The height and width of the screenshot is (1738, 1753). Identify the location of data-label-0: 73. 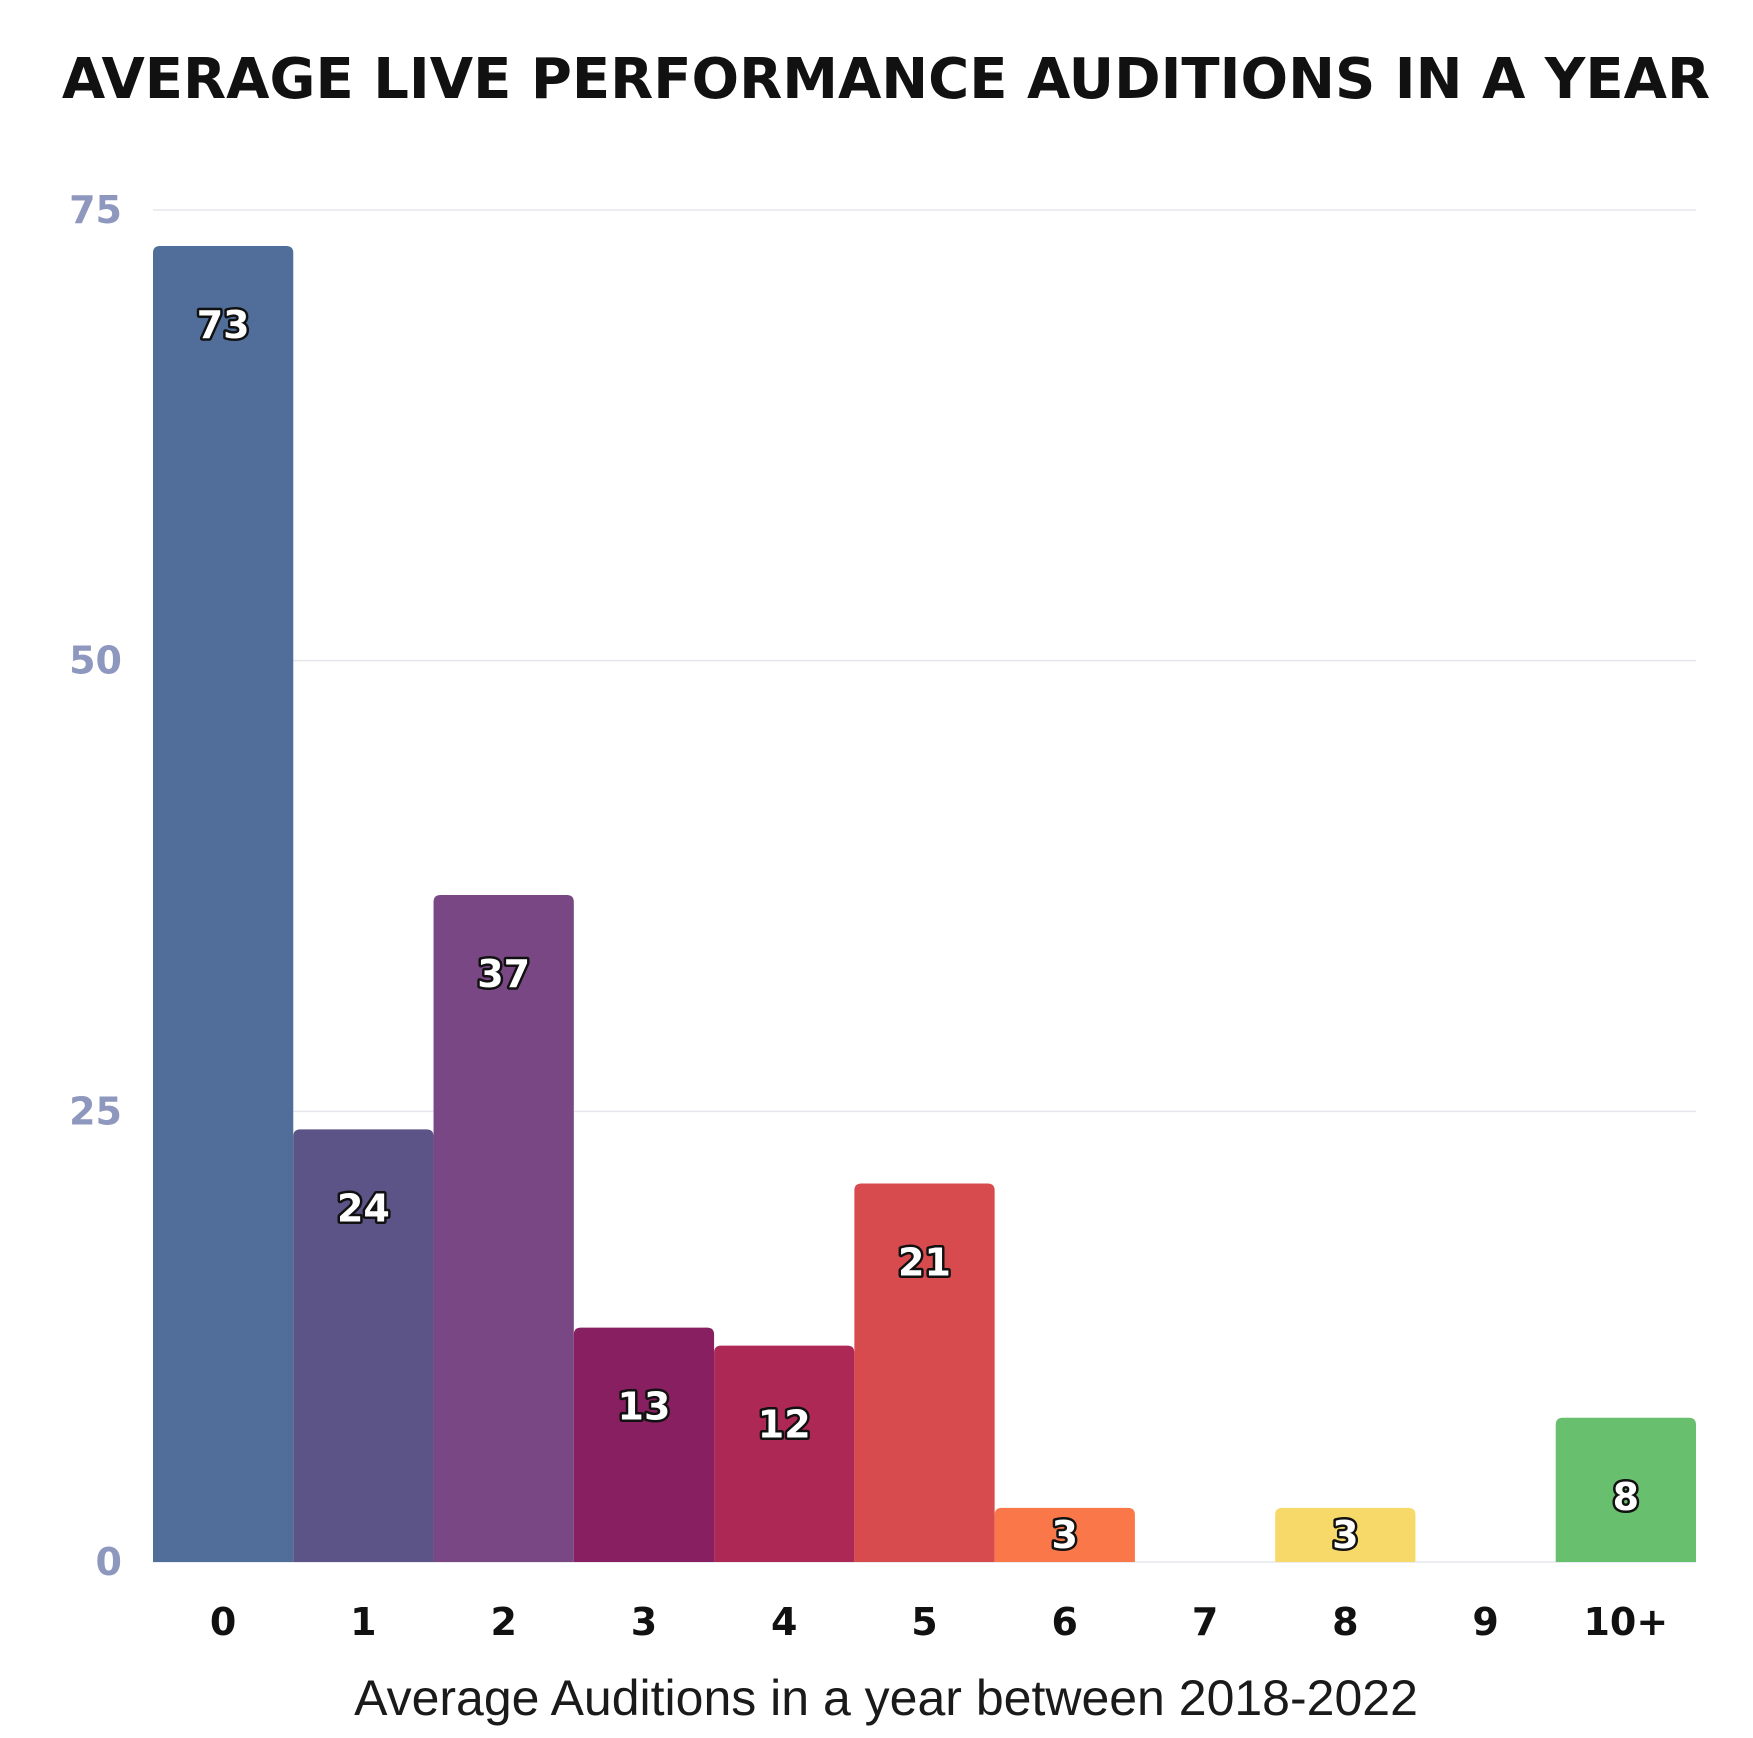
(223, 325).